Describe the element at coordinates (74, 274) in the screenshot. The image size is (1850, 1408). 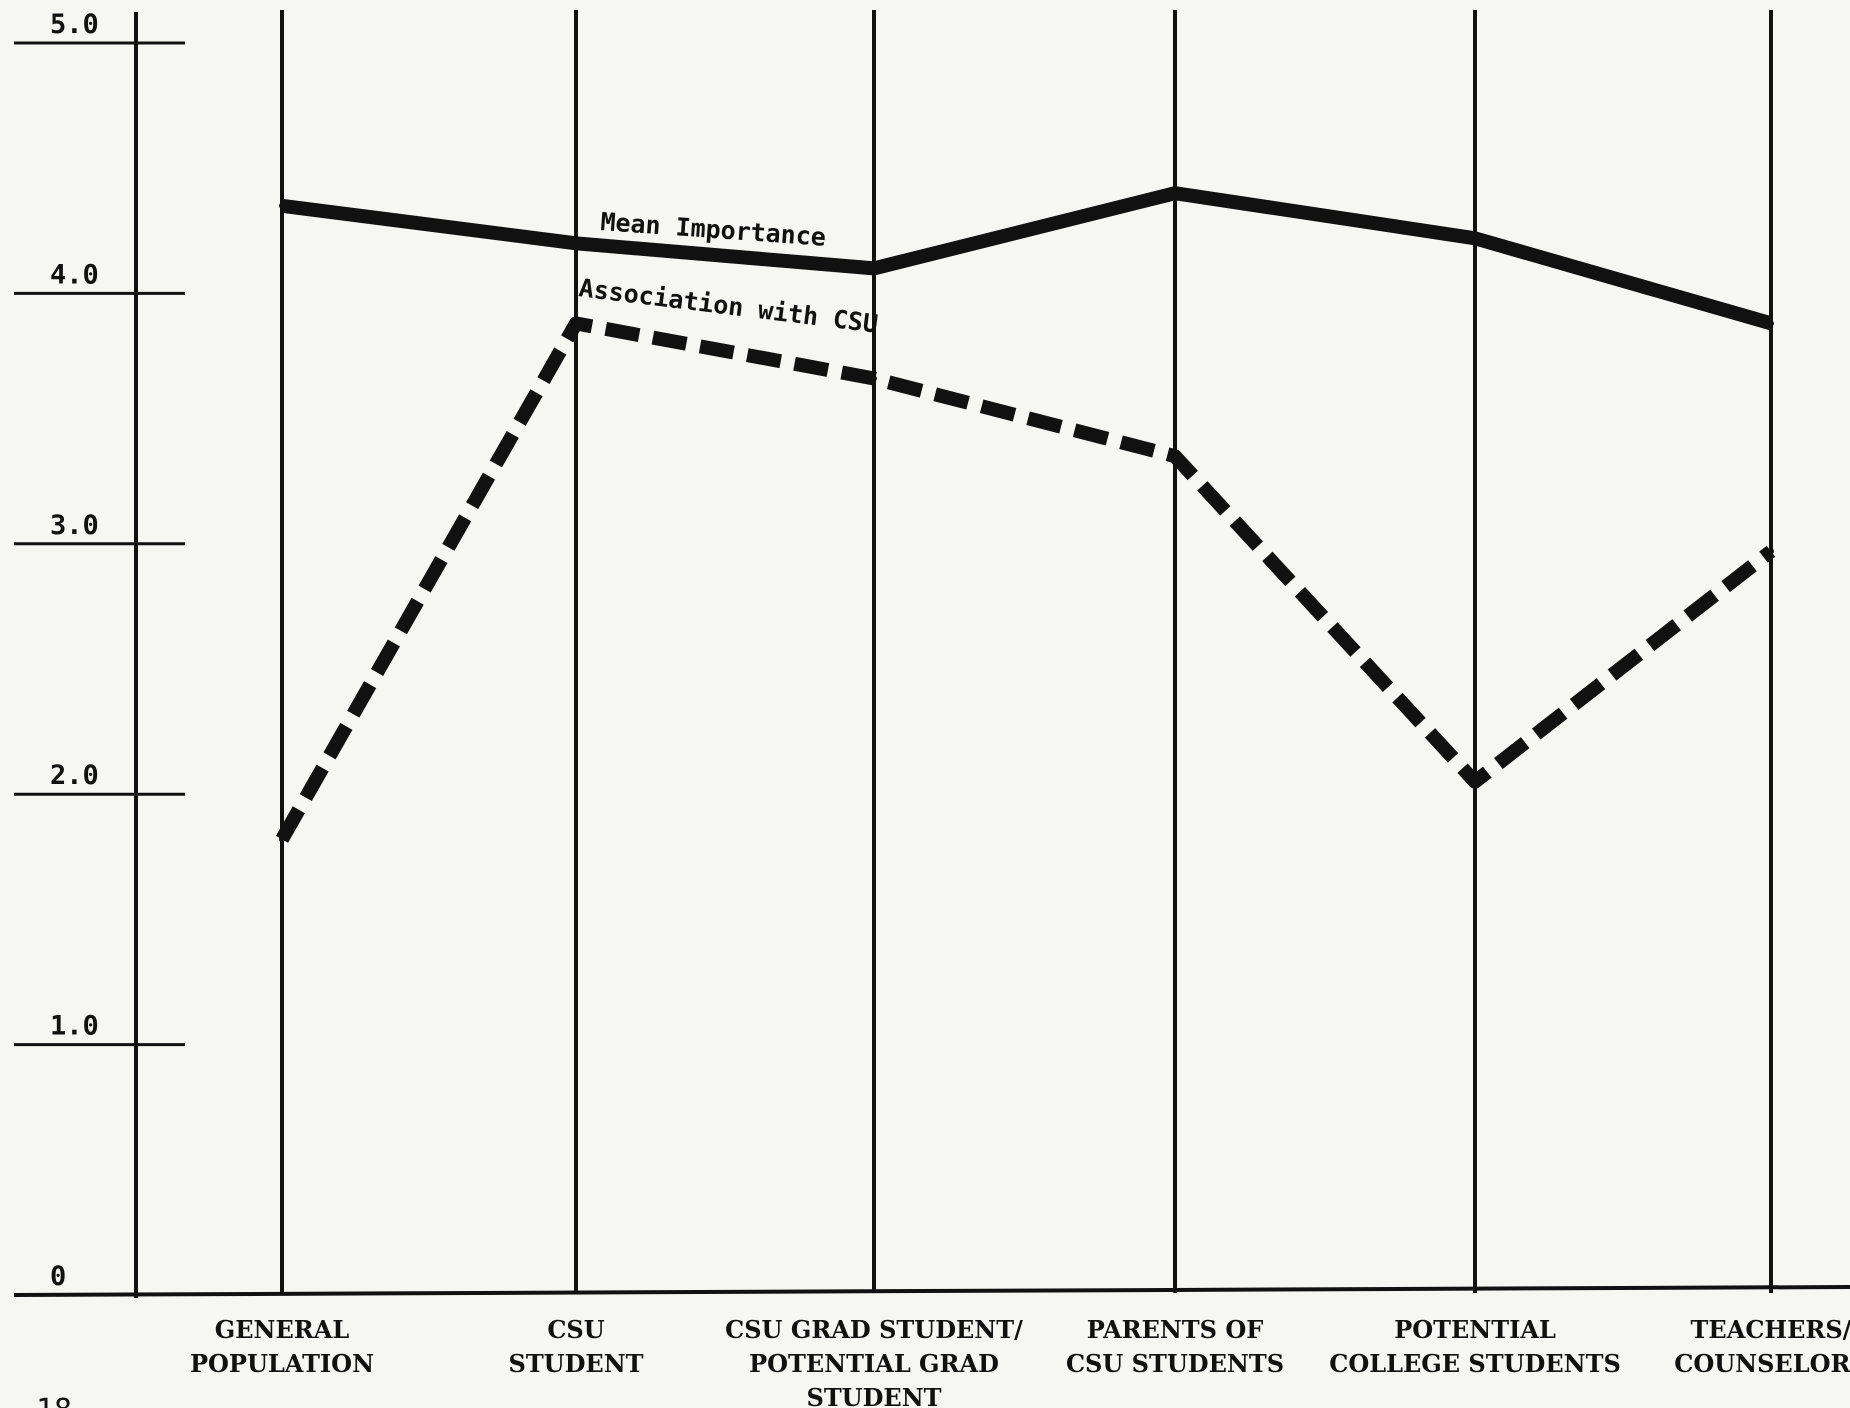
I see `y-tick-label: 4.0` at that location.